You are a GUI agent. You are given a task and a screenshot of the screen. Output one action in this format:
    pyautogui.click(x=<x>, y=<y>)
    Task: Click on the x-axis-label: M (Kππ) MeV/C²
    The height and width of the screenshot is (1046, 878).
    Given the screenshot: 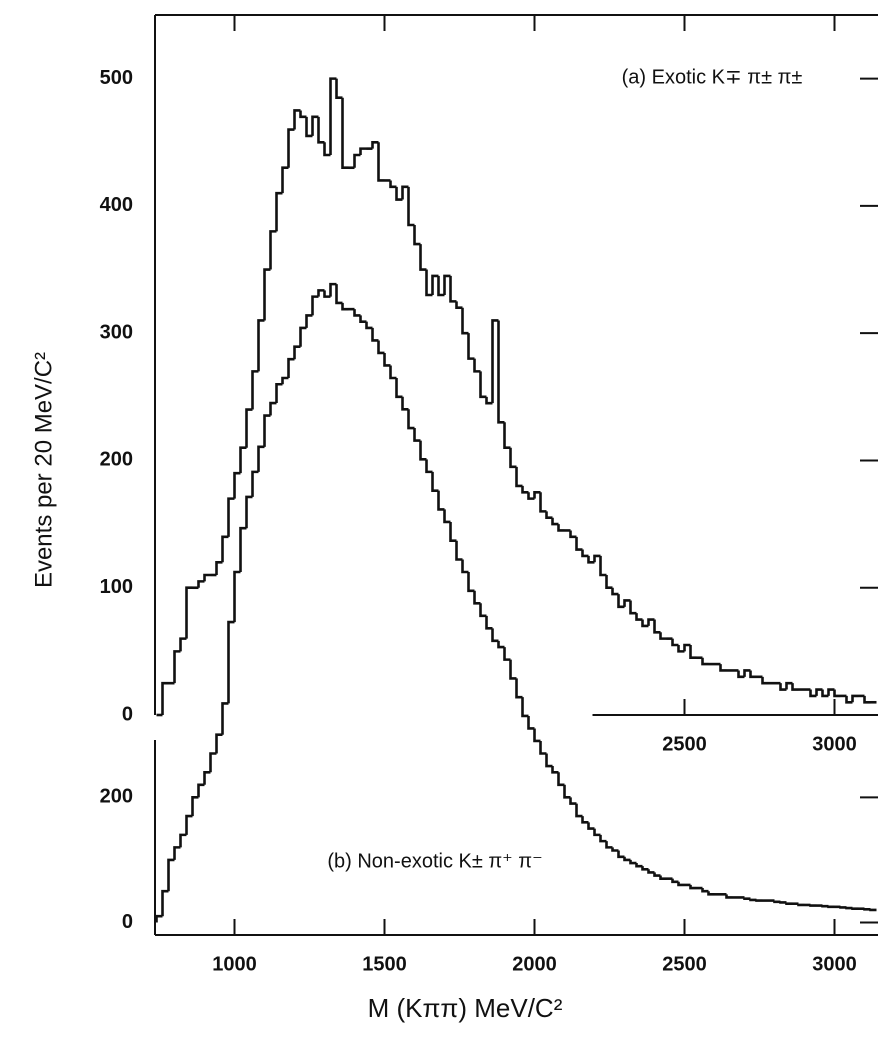 What is the action you would take?
    pyautogui.click(x=465, y=1008)
    